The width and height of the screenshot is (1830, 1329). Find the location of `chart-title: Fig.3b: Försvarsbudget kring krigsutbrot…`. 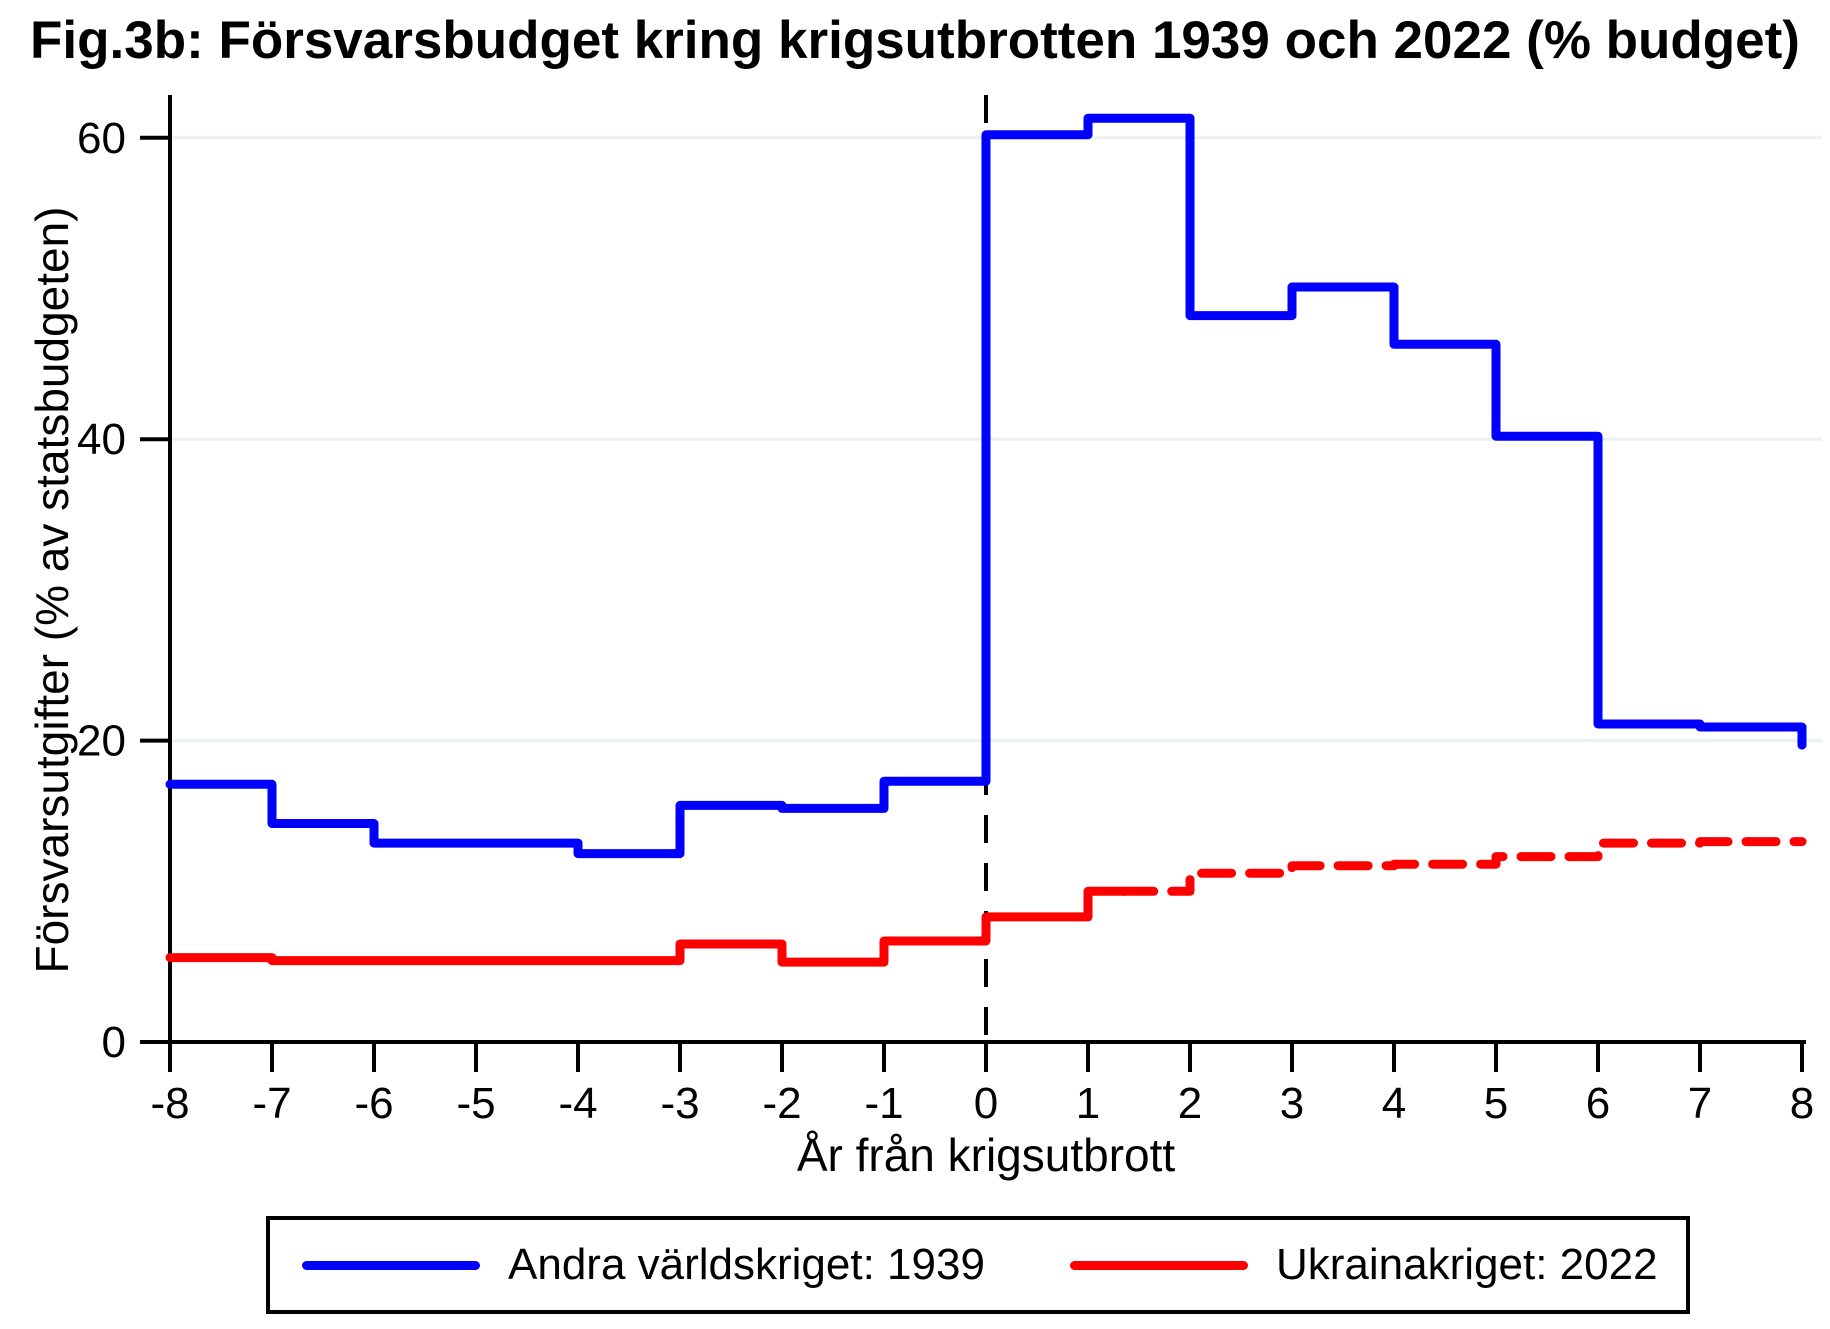

chart-title: Fig.3b: Försvarsbudget kring krigsutbrot… is located at coordinates (915, 40).